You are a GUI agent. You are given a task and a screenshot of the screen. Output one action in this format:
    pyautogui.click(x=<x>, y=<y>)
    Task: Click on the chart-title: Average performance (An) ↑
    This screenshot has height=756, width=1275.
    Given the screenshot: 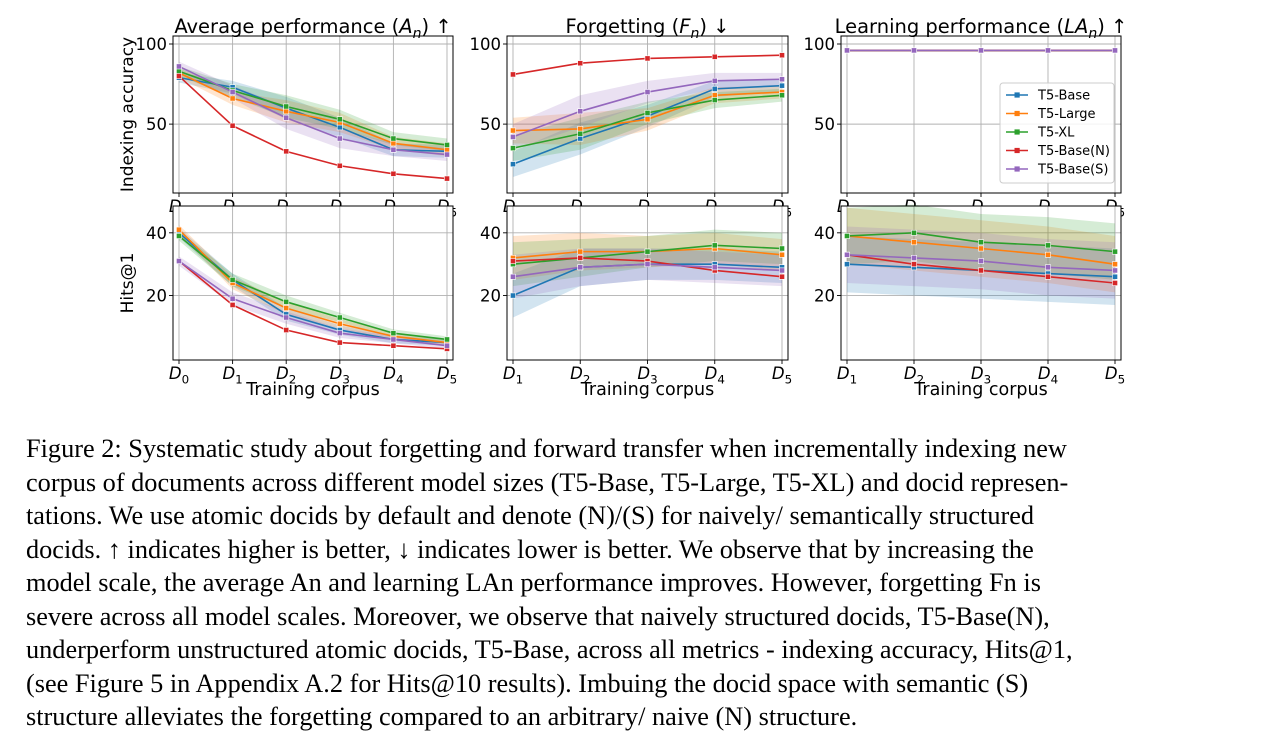 What is the action you would take?
    pyautogui.click(x=312, y=28)
    